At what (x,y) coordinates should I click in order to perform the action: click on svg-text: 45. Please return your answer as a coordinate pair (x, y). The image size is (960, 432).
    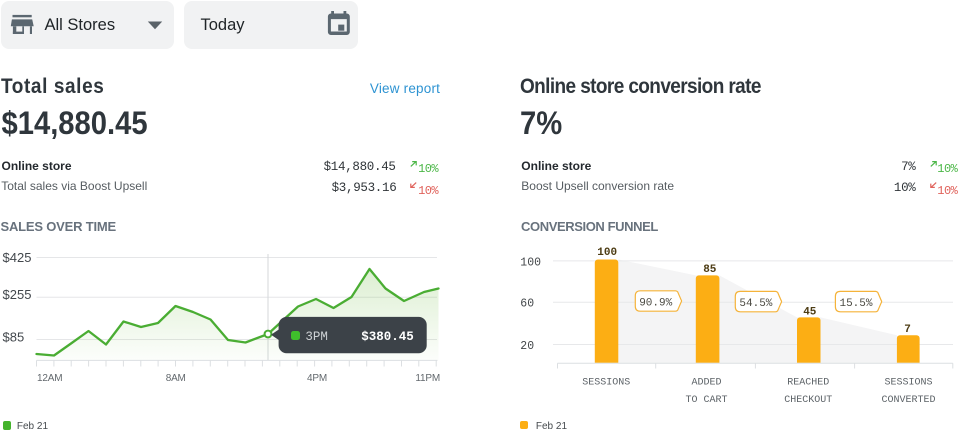
    Looking at the image, I should click on (810, 313).